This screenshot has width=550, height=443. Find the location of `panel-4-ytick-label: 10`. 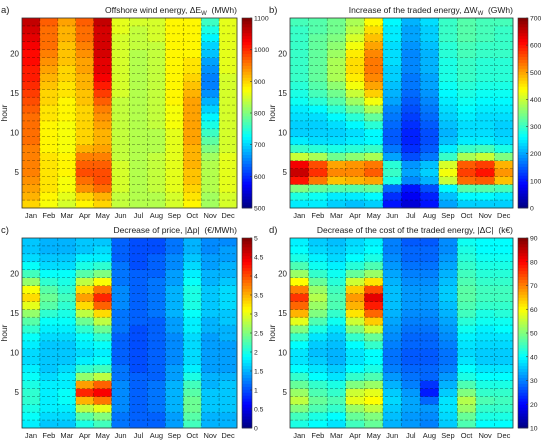

panel-4-ytick-label: 10 is located at coordinates (282, 353).